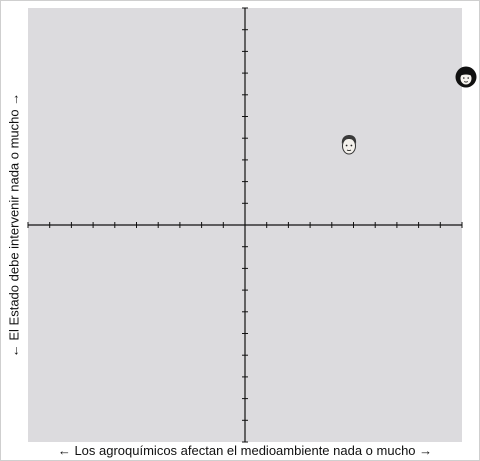  Describe the element at coordinates (466, 79) in the screenshot. I see `female-avatar-icon` at that location.